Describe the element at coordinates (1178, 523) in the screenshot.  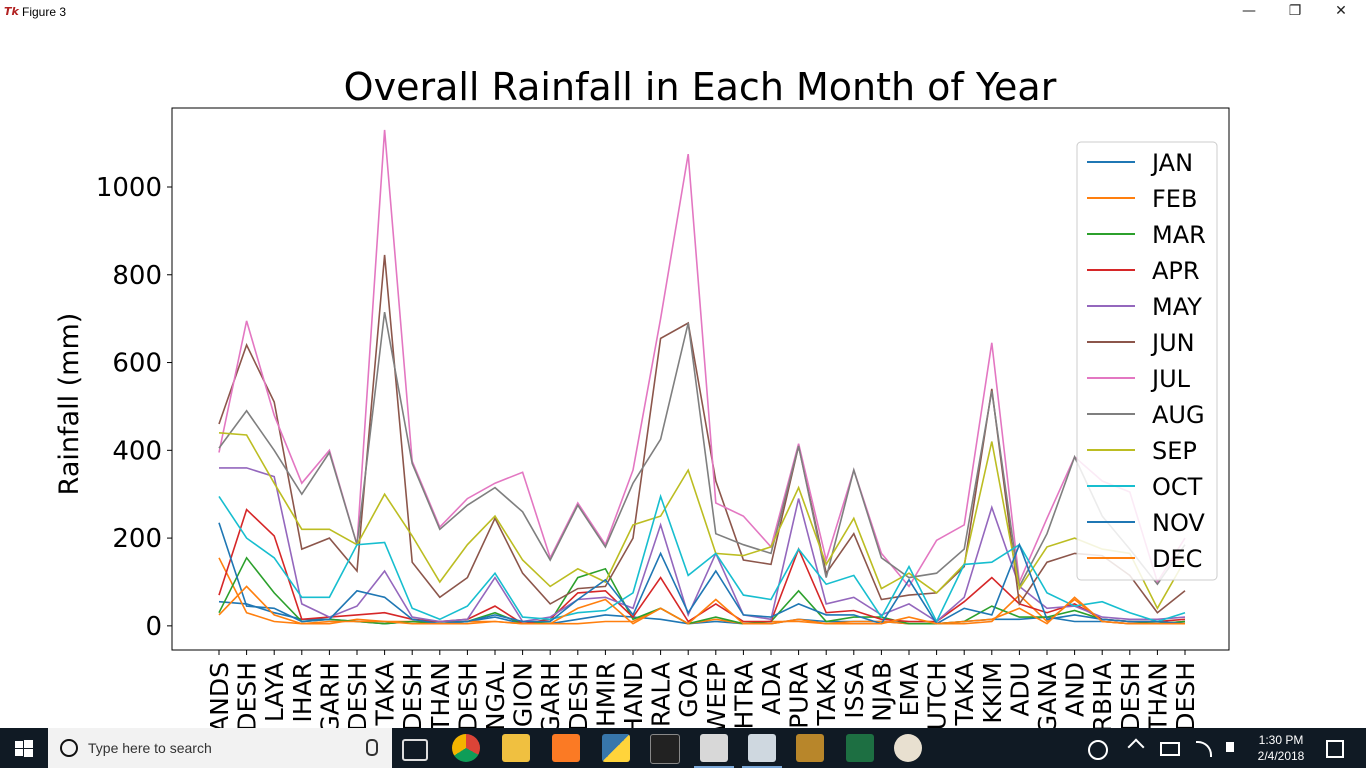
I see `legend-label-nov: NOV` at that location.